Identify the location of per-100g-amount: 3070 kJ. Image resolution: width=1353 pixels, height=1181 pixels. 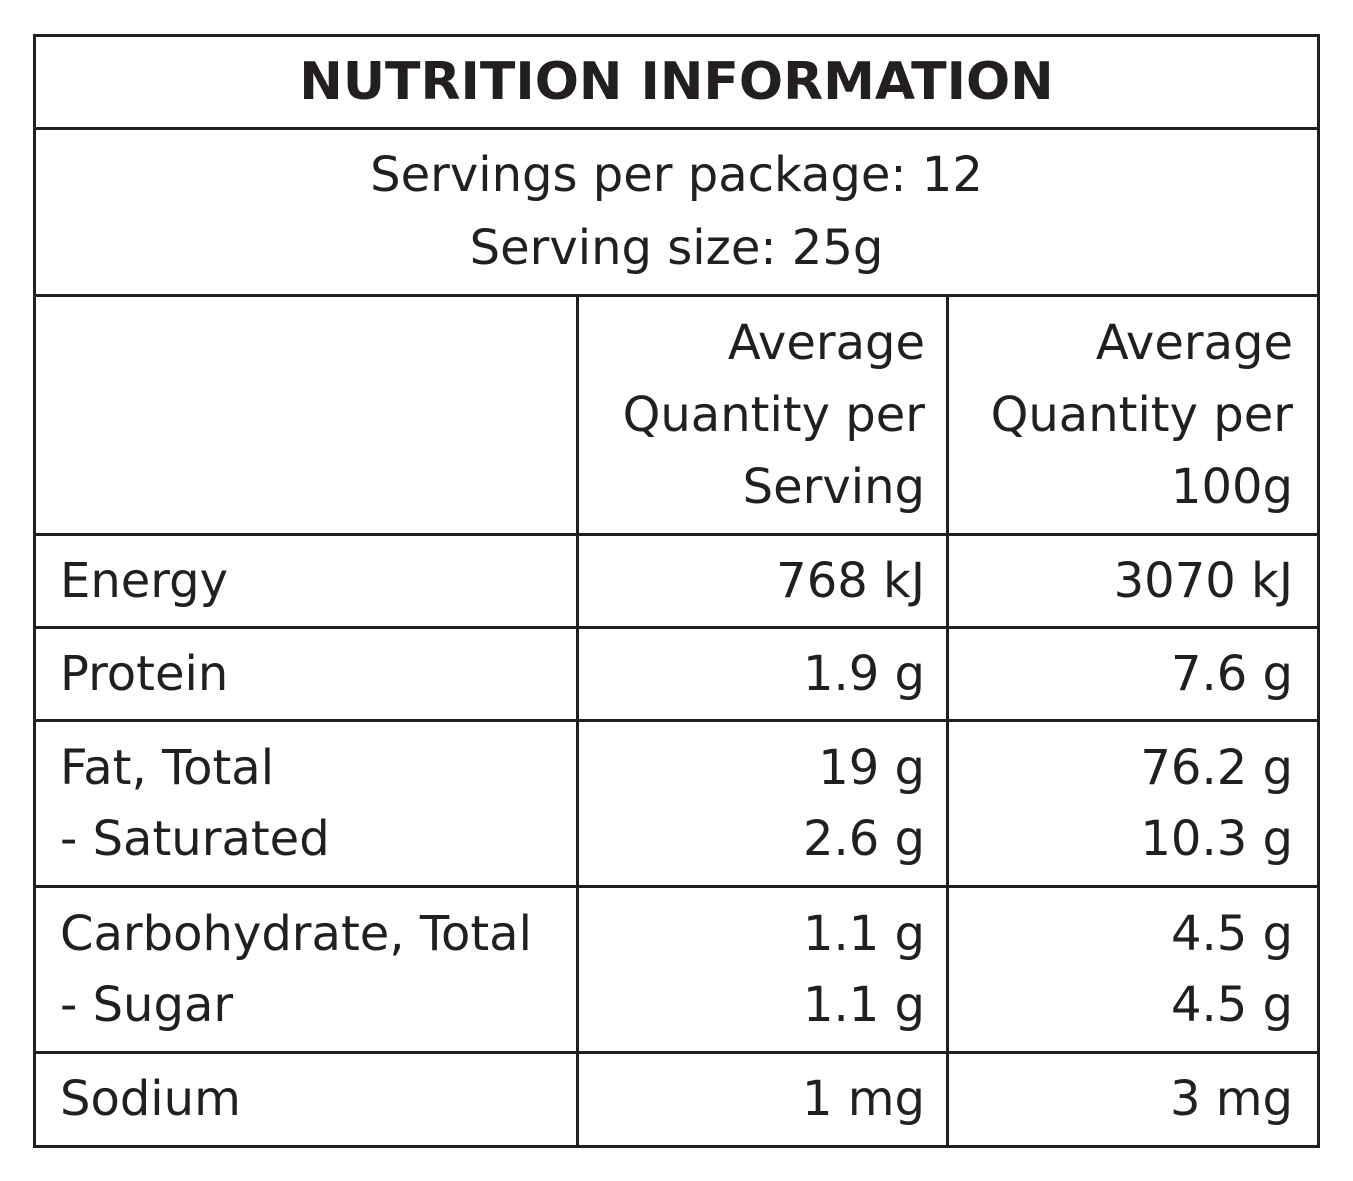
(1203, 580).